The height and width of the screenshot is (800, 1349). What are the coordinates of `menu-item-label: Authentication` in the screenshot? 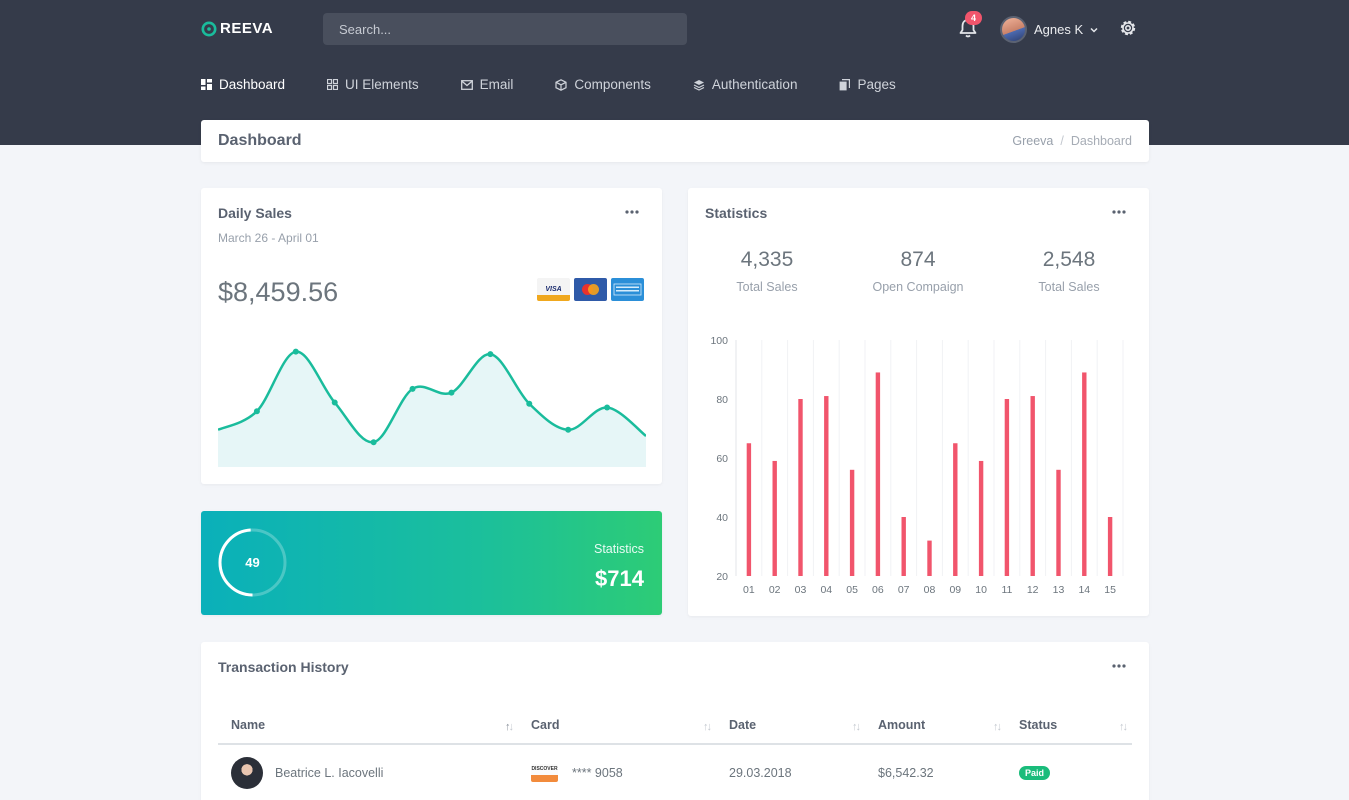 It's located at (754, 84).